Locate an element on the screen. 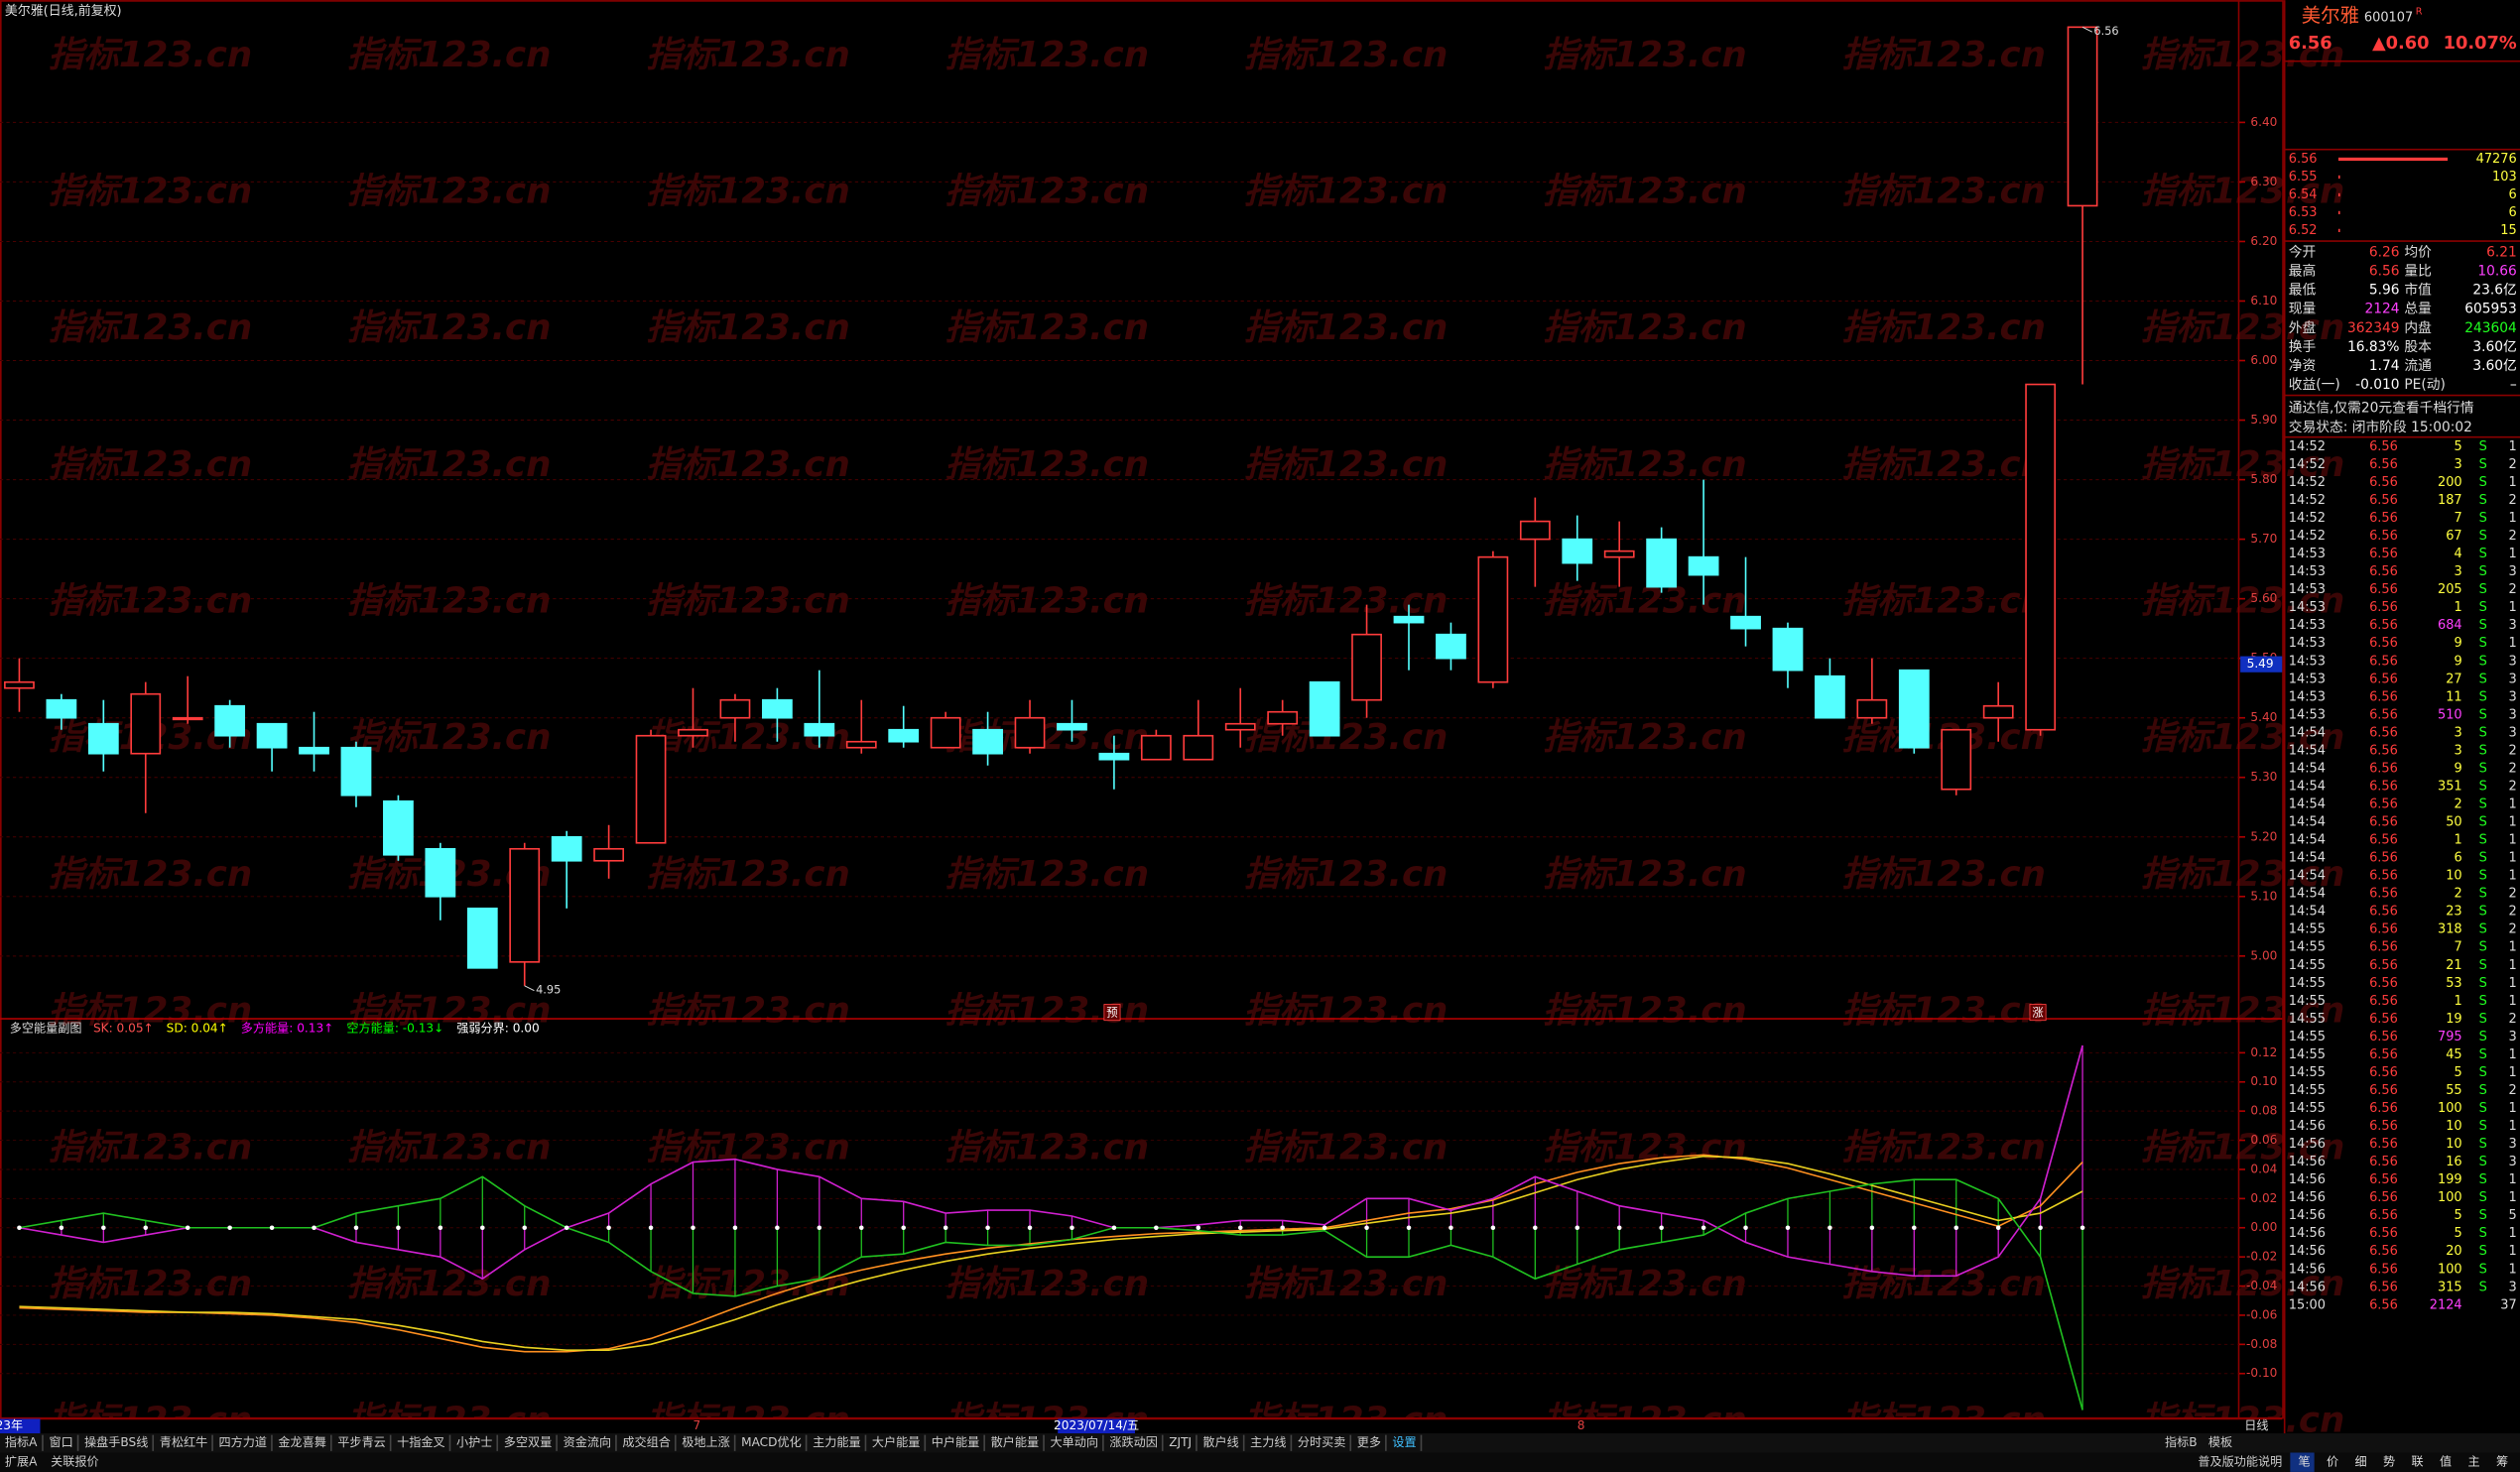 This screenshot has height=1472, width=2520. footer-button: 细 is located at coordinates (2360, 1462).